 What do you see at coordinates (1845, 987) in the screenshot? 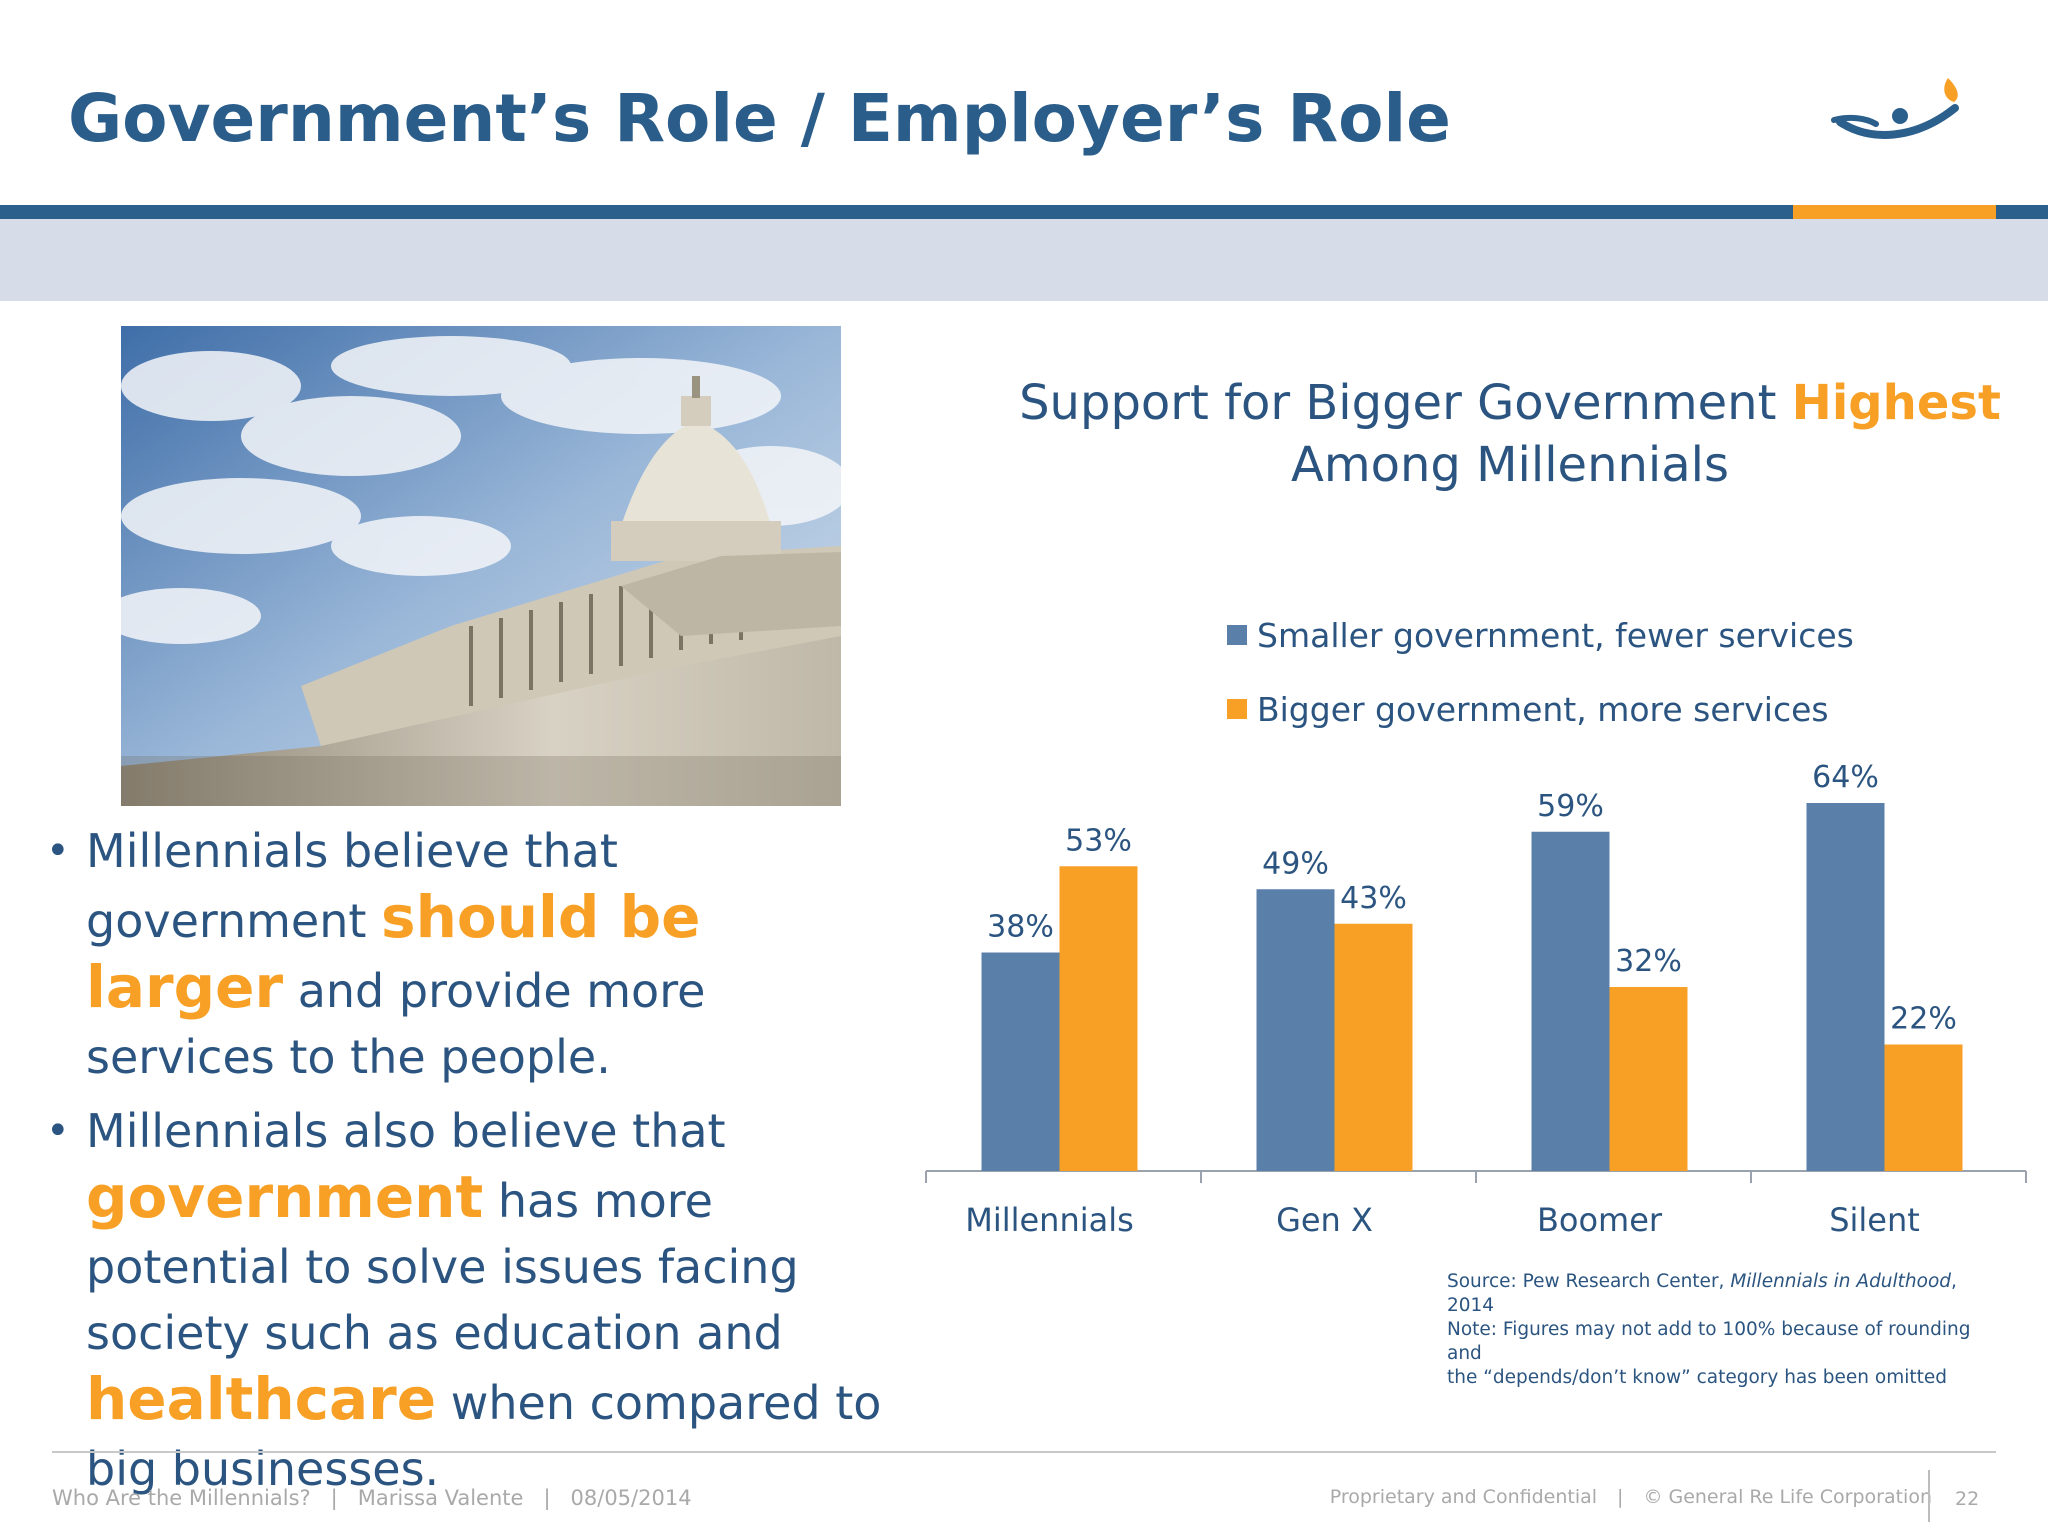
I see `bar-smaller-silent` at bounding box center [1845, 987].